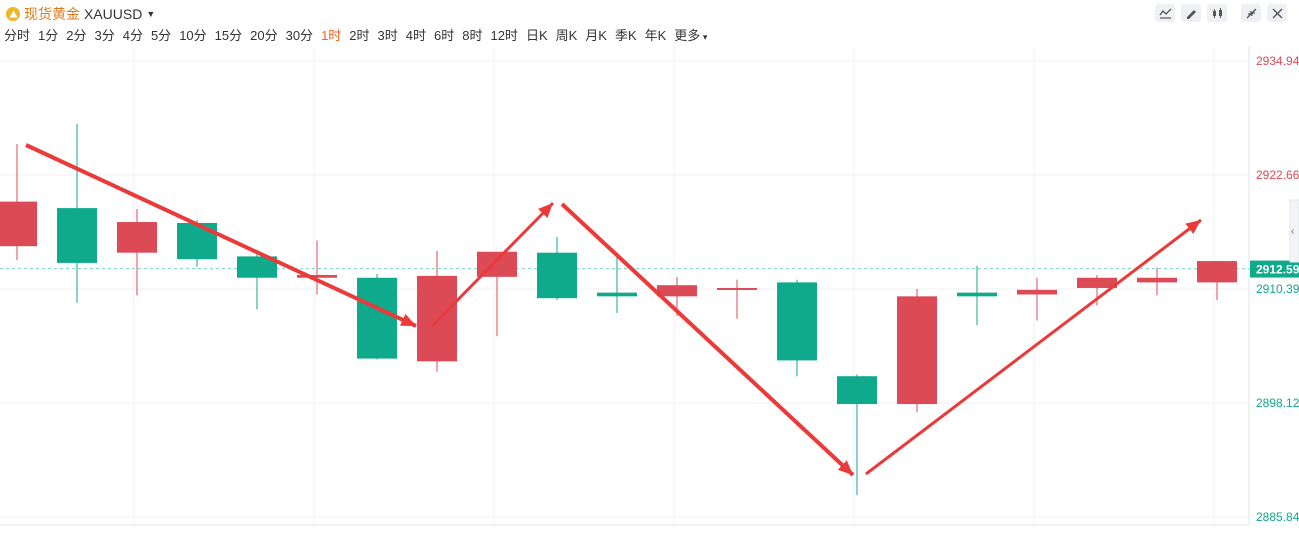 The image size is (1299, 544). Describe the element at coordinates (48, 35) in the screenshot. I see `tab-period-1: 1分` at that location.